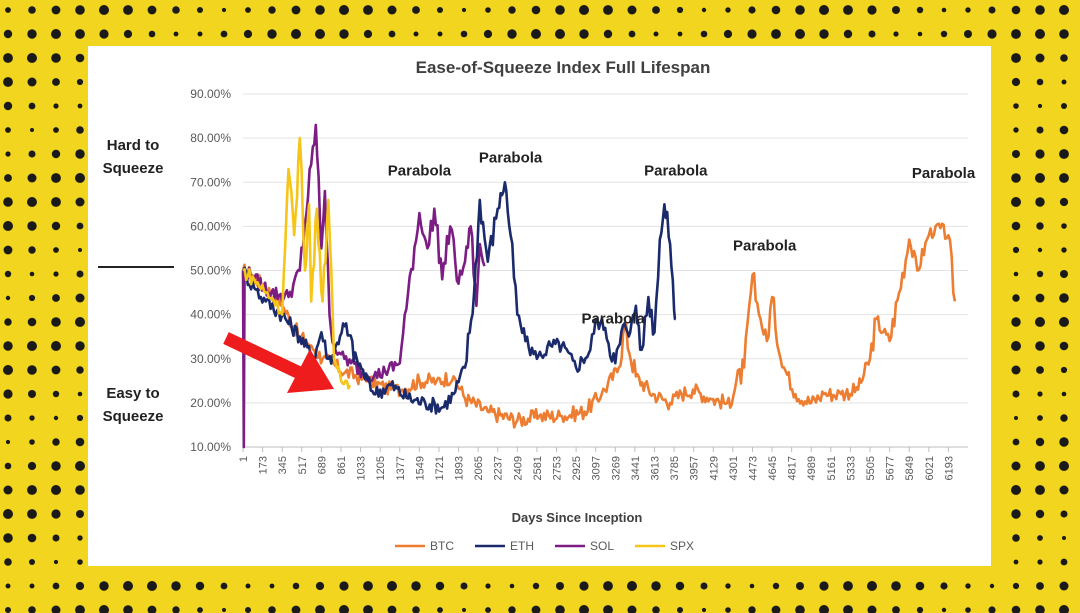  I want to click on arrow-shaft, so click(266, 357).